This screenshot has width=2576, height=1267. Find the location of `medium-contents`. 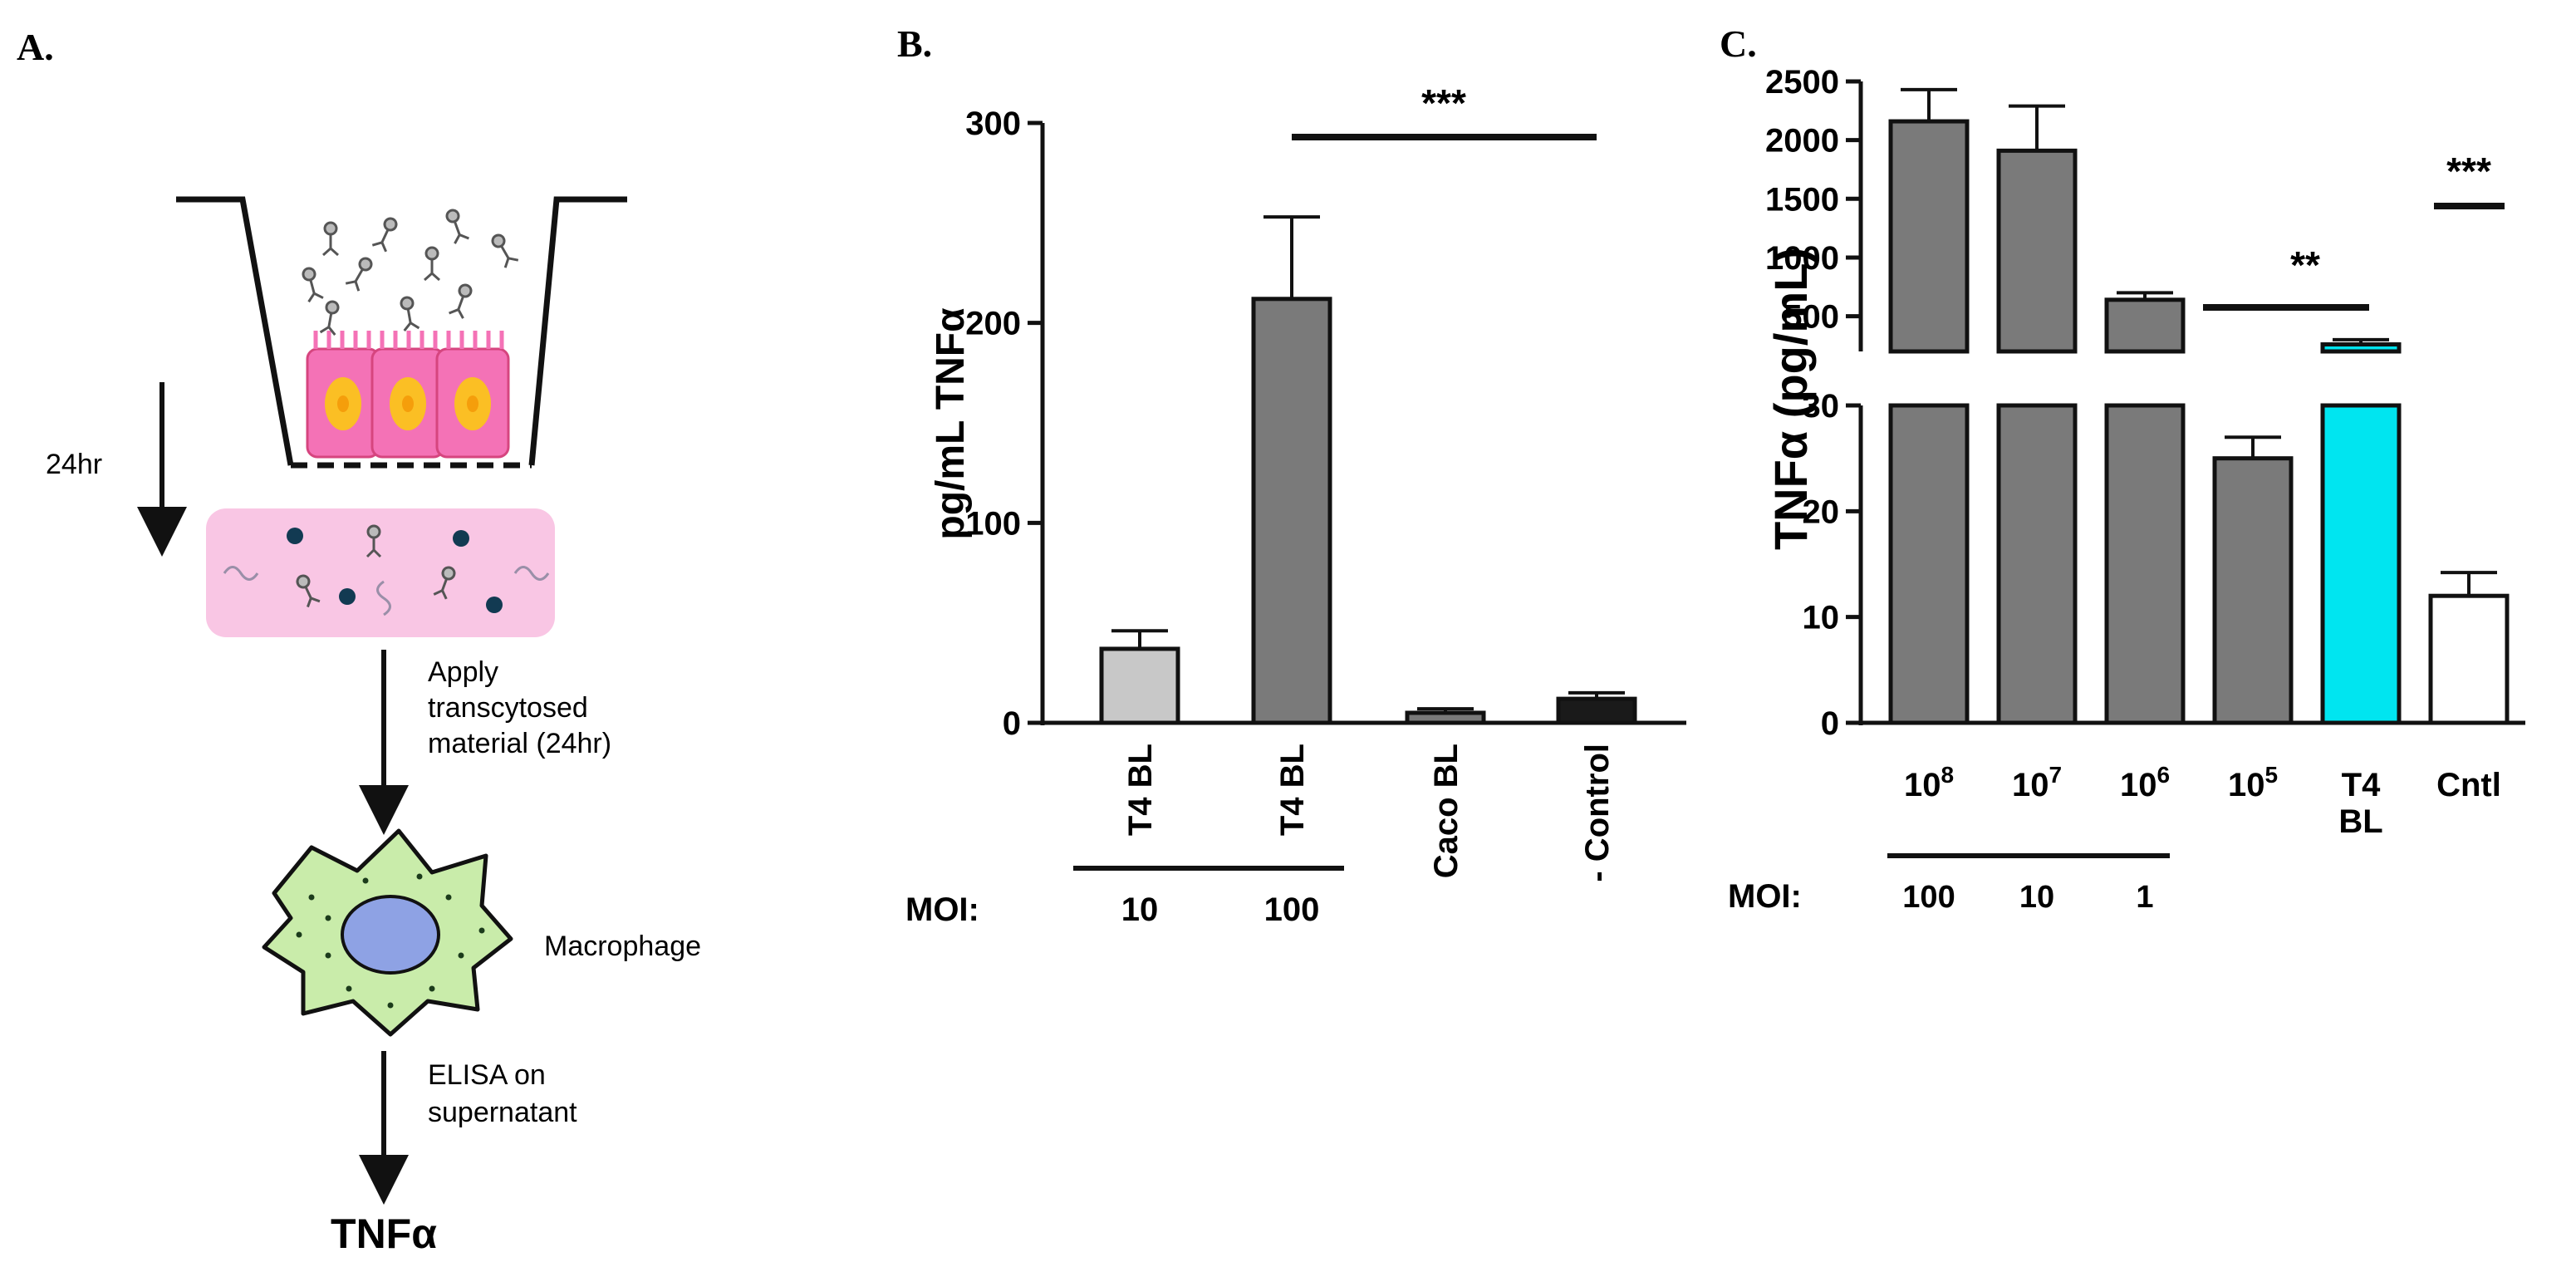

medium-contents is located at coordinates (386, 570).